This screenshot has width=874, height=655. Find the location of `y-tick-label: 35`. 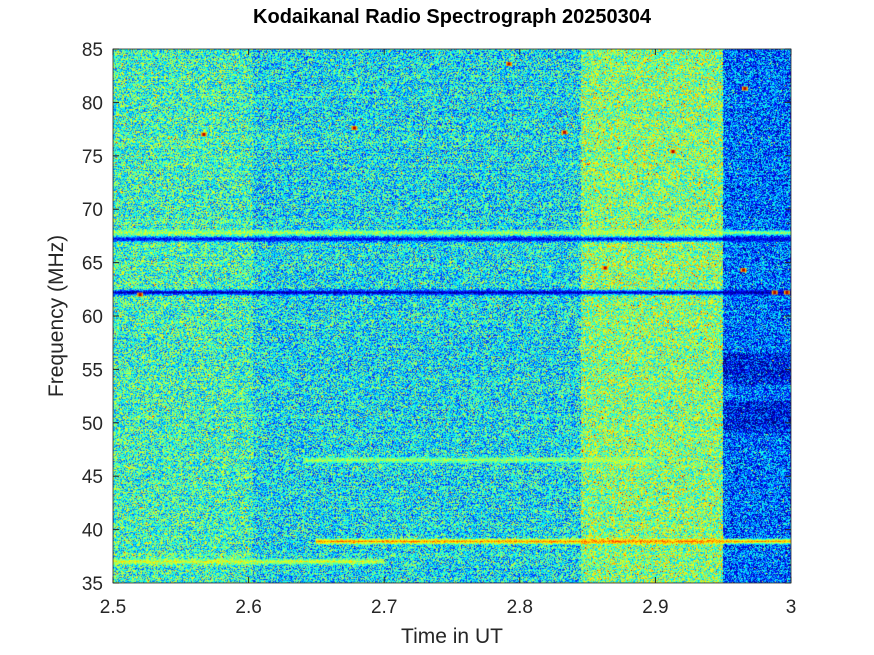

y-tick-label: 35 is located at coordinates (92, 584).